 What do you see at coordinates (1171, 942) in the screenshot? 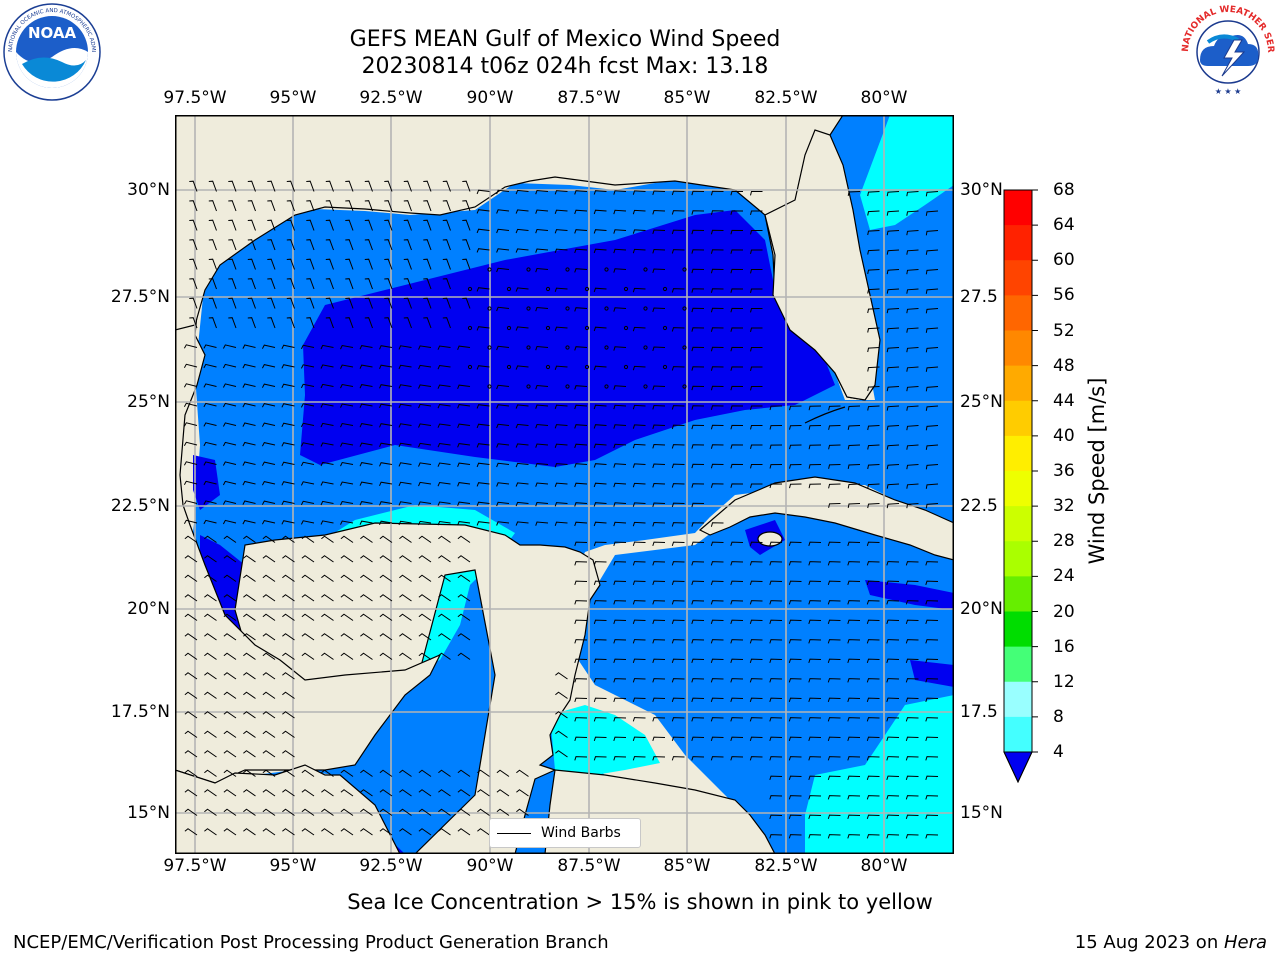
I see `credit-right: 15 Aug 2023 on Hera` at bounding box center [1171, 942].